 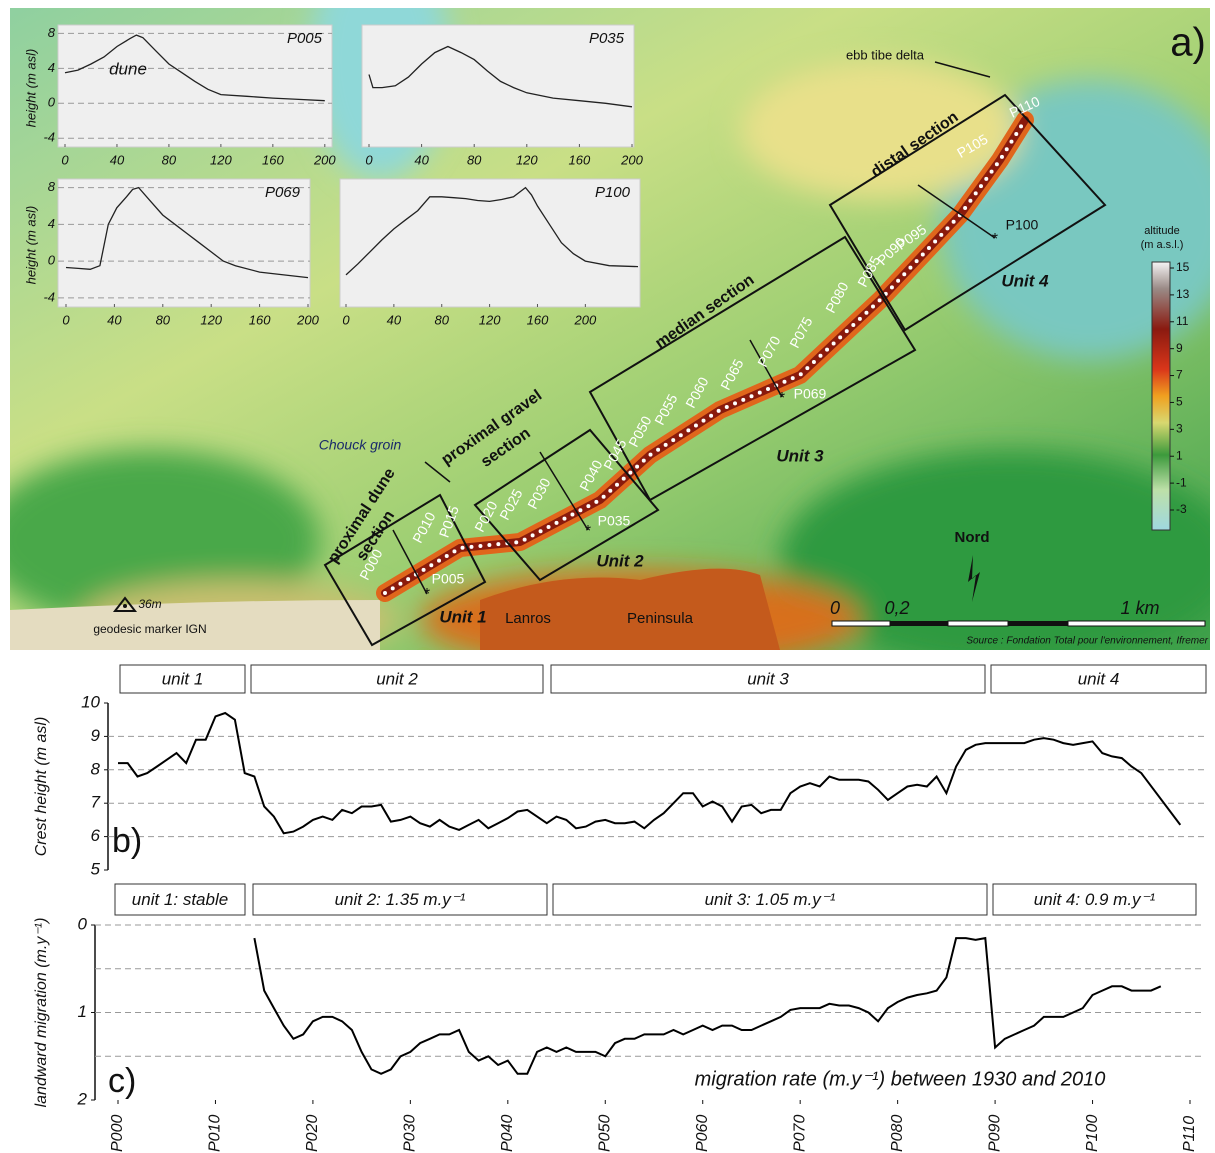 I want to click on legend-tick-label: -1, so click(x=1181, y=482).